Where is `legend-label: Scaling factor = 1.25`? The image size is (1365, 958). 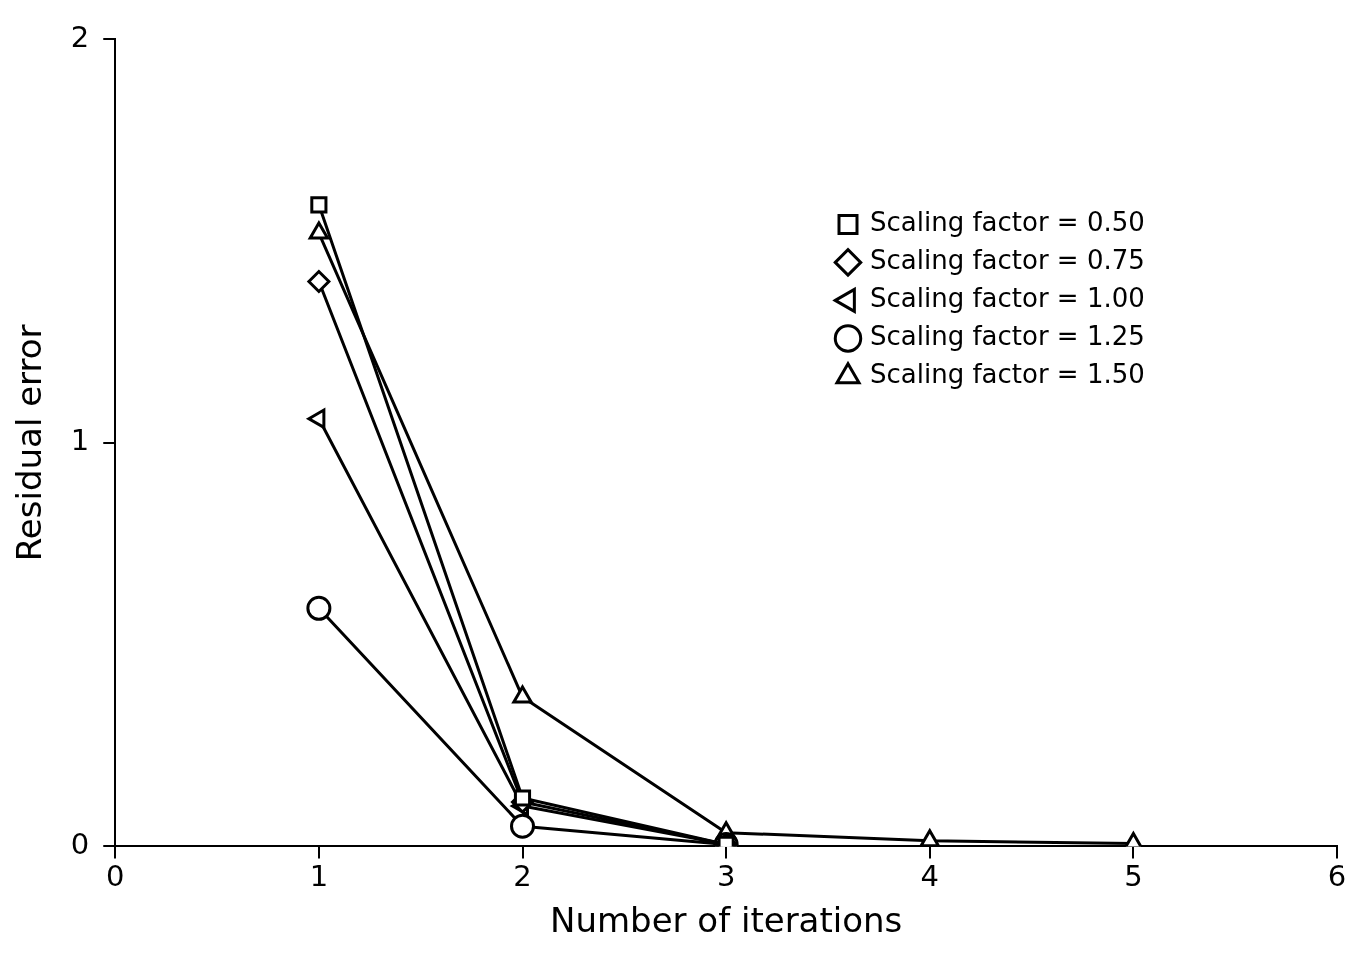
legend-label: Scaling factor = 1.25 is located at coordinates (1007, 336).